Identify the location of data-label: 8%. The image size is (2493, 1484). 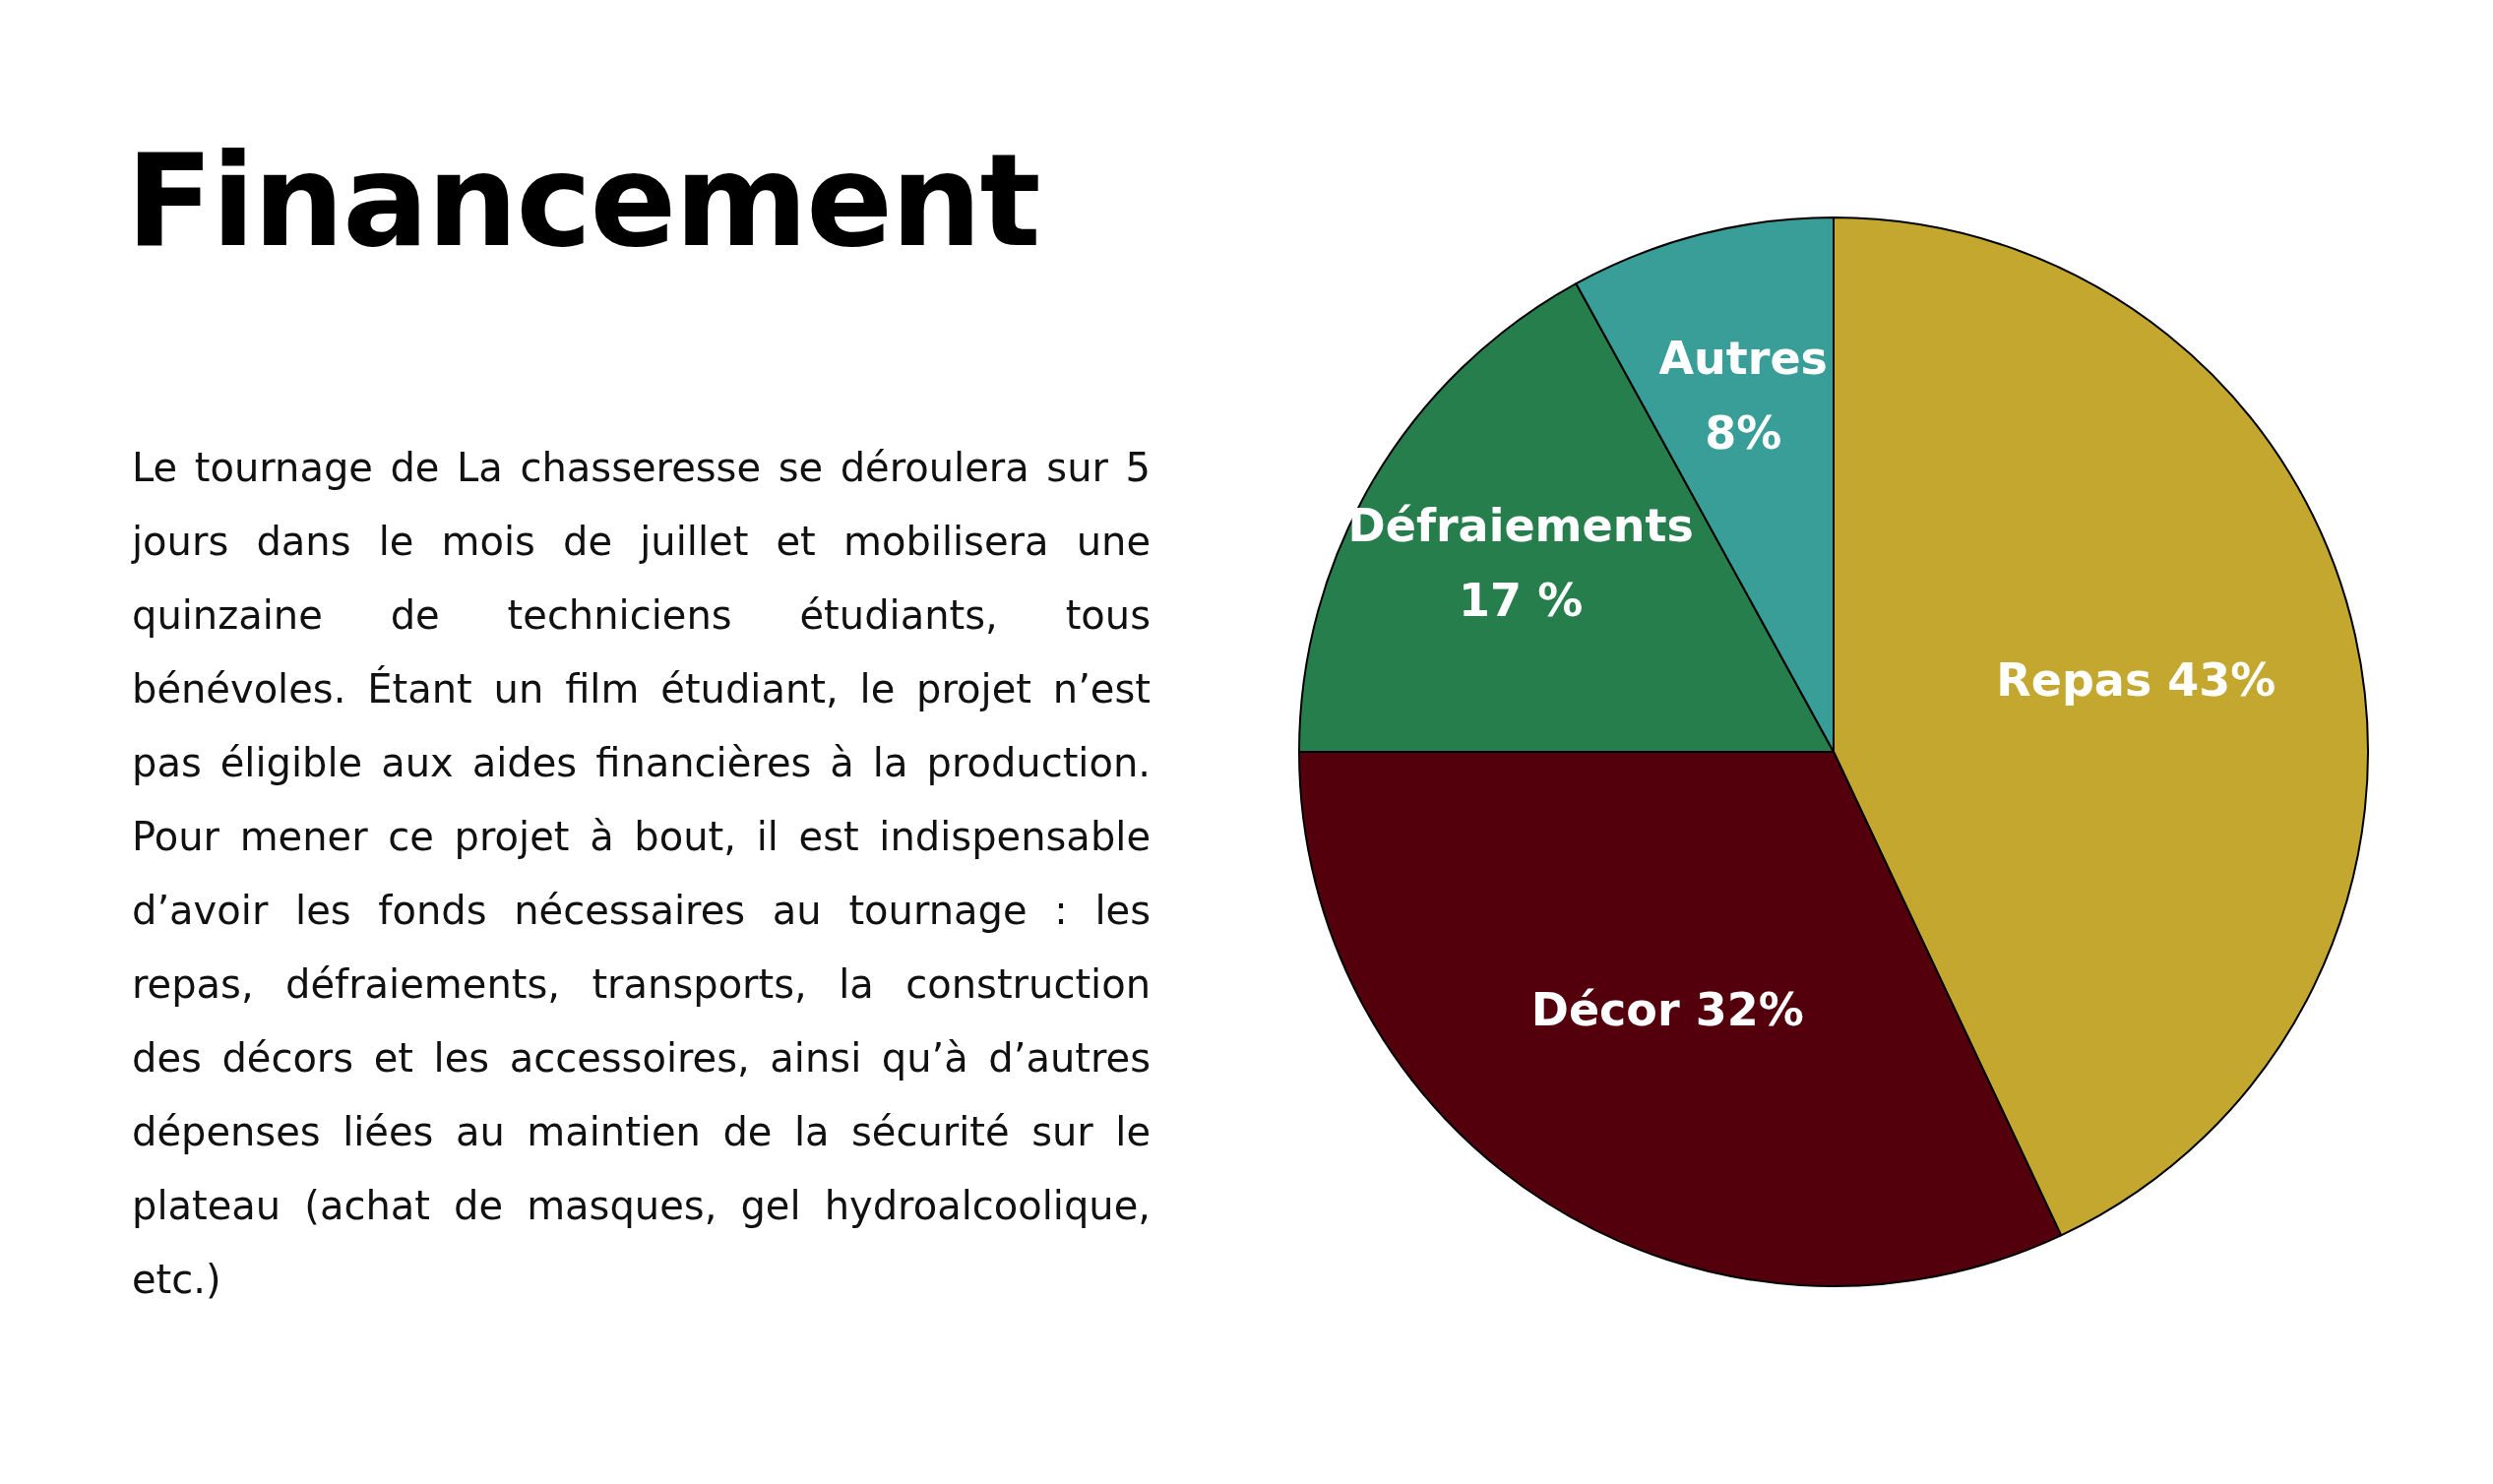
(1743, 434).